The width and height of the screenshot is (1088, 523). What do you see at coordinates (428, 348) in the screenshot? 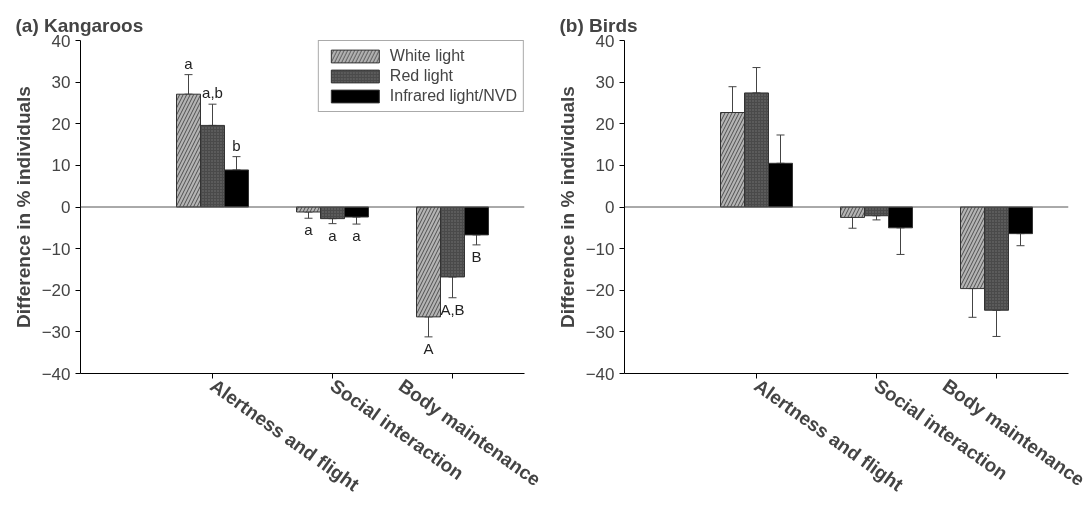
I see `data-label: A` at bounding box center [428, 348].